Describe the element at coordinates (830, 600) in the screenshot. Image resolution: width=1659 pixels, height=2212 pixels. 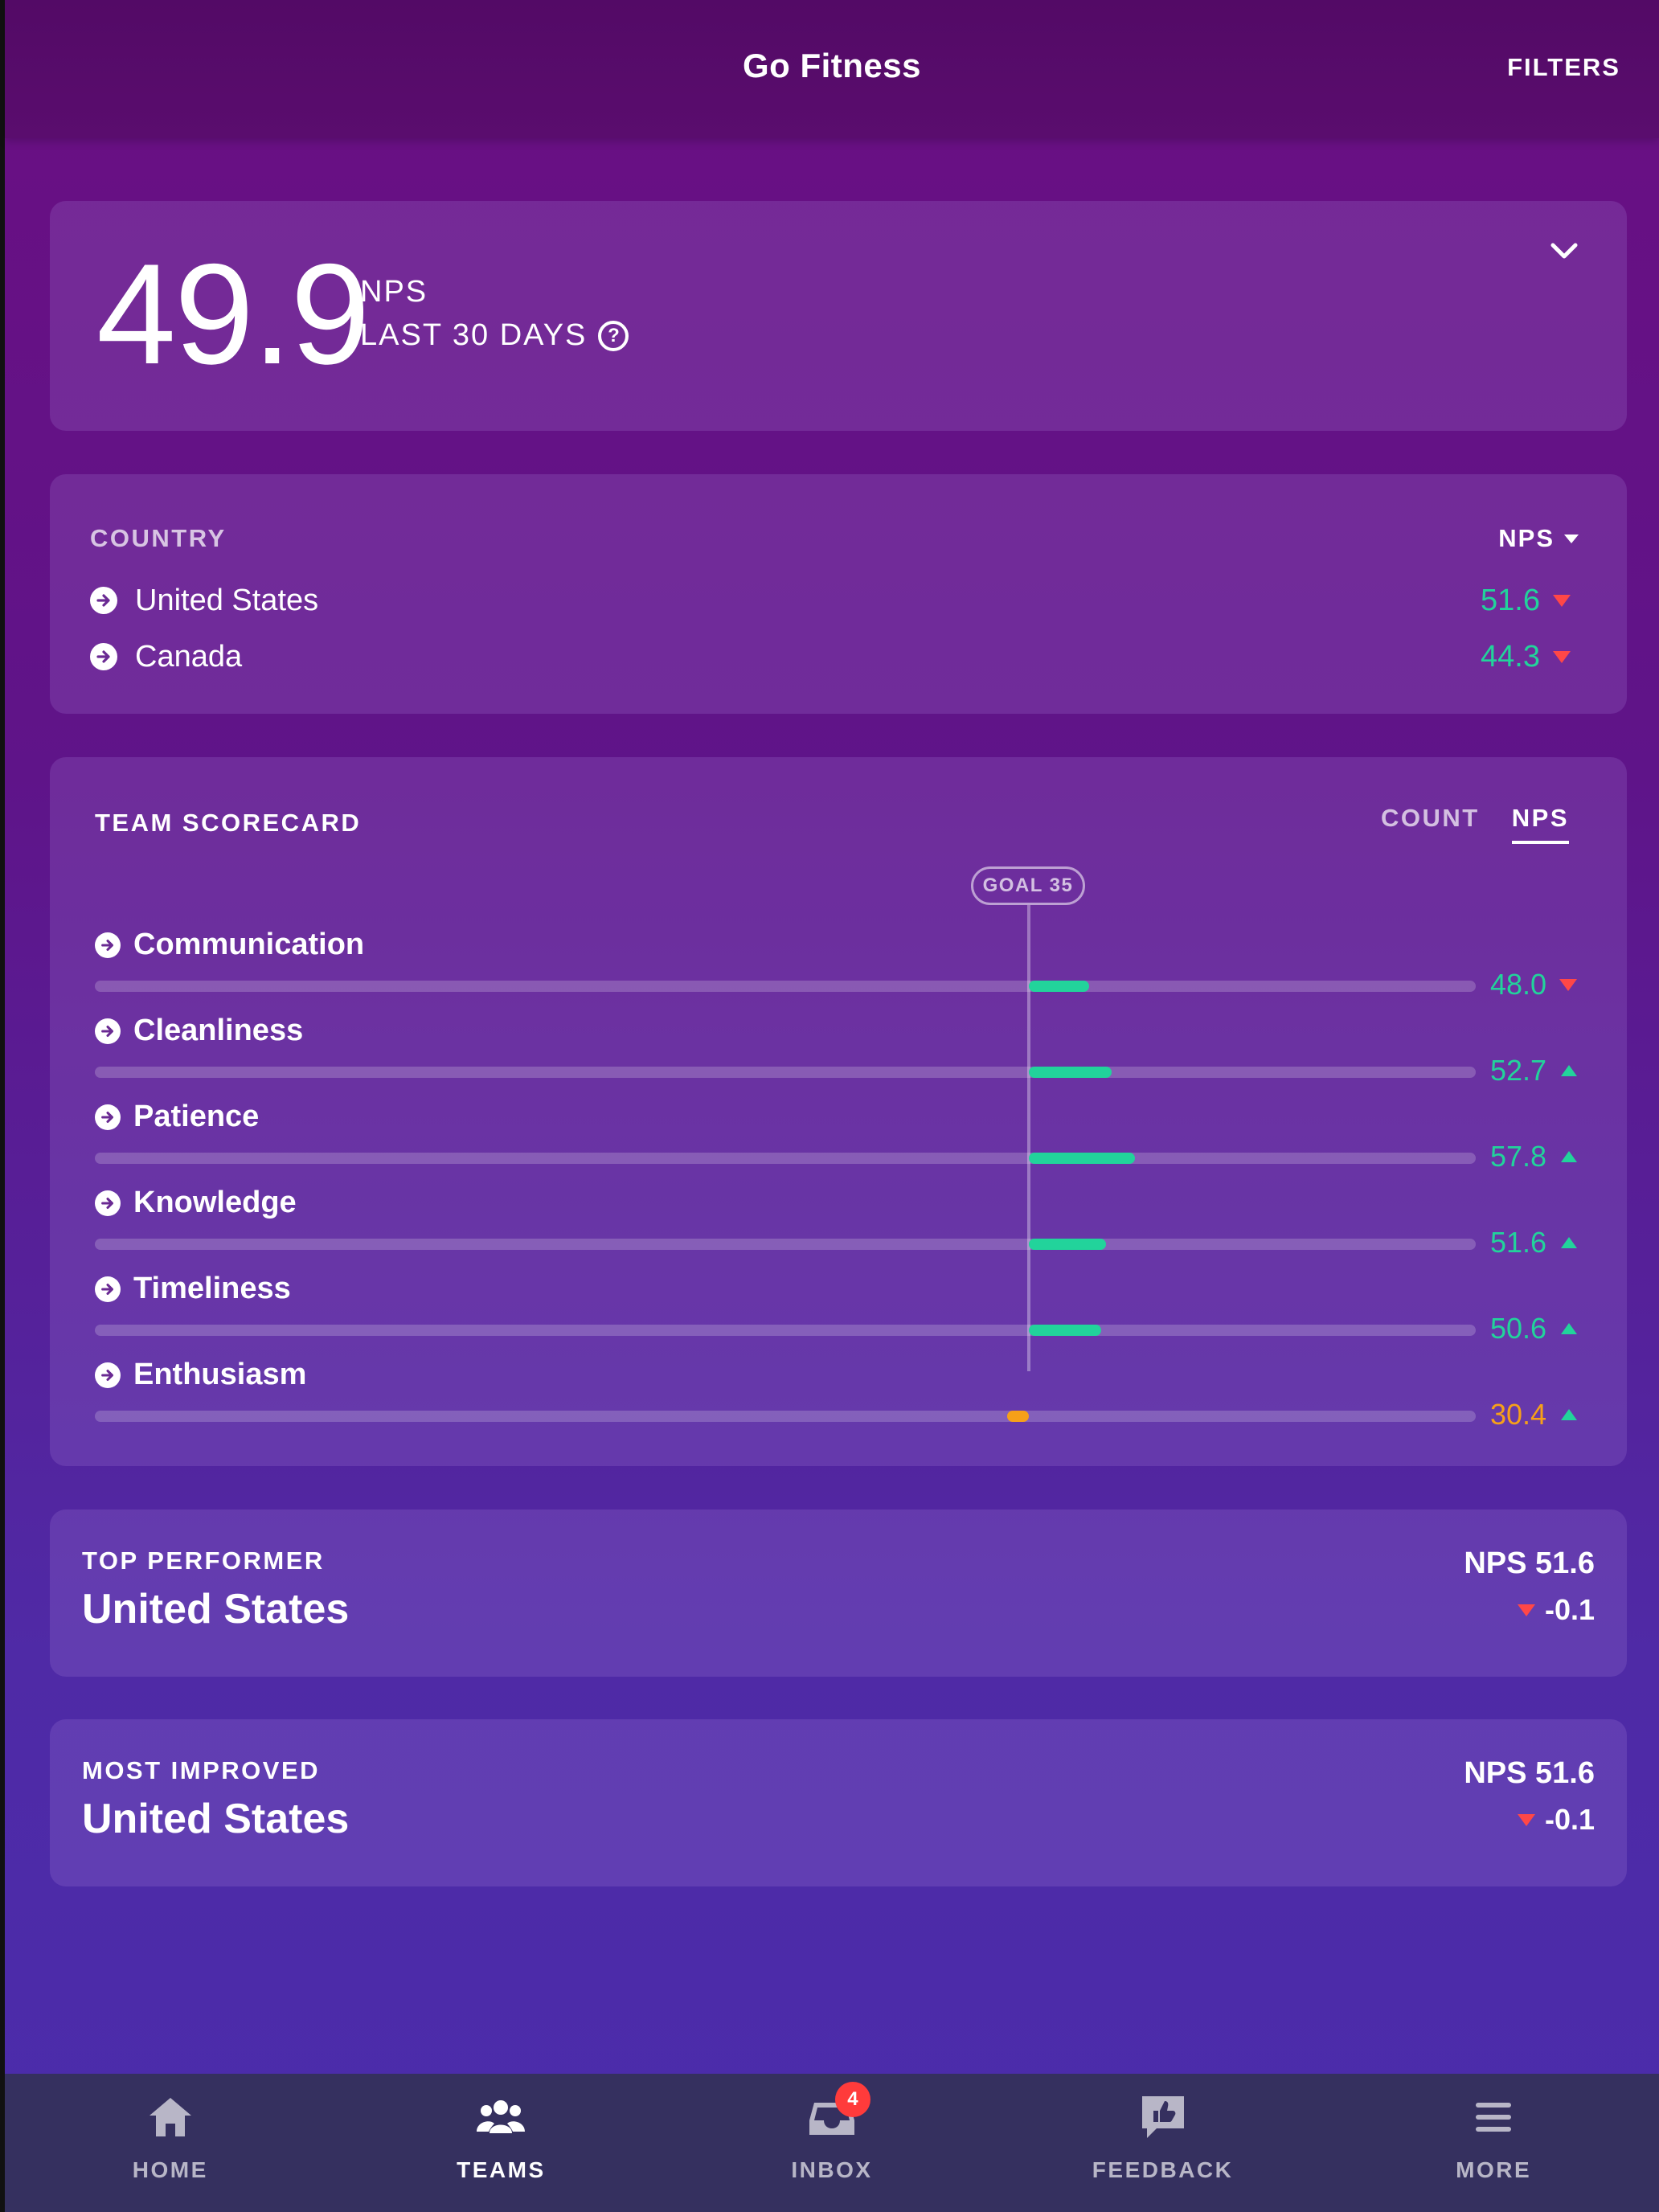
I see `country-row: United States 51.6` at that location.